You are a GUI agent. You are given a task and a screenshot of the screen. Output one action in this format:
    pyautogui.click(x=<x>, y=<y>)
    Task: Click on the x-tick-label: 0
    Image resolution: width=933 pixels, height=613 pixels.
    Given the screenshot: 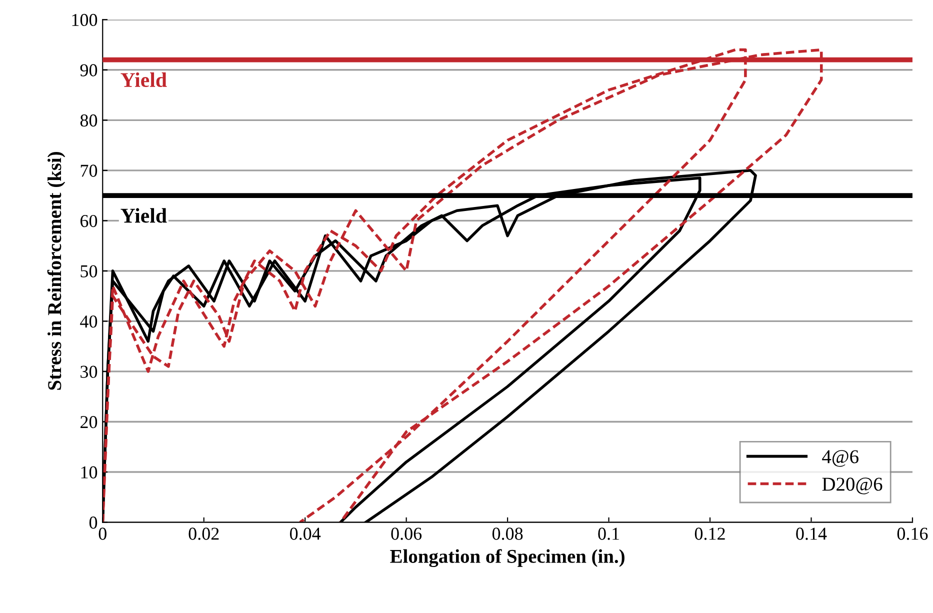 What is the action you would take?
    pyautogui.click(x=102, y=534)
    